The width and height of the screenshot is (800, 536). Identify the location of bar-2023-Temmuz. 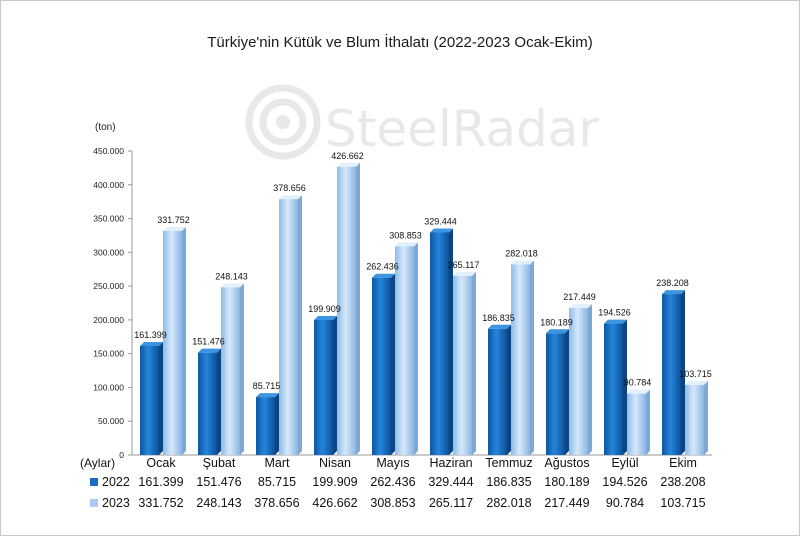
(520, 359).